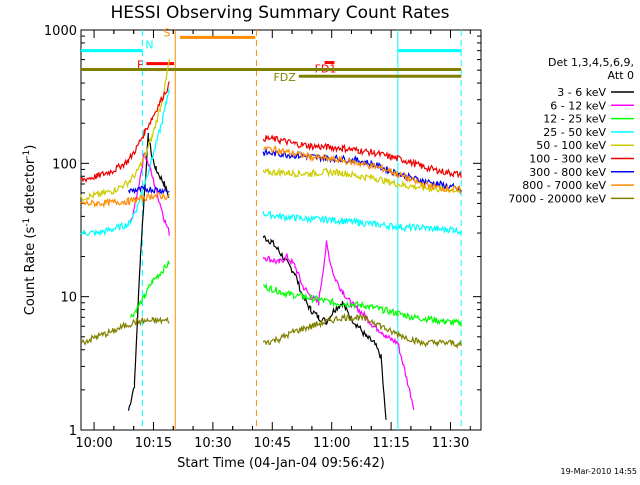  Describe the element at coordinates (60, 31) in the screenshot. I see `y-tick-label: 1000` at that location.